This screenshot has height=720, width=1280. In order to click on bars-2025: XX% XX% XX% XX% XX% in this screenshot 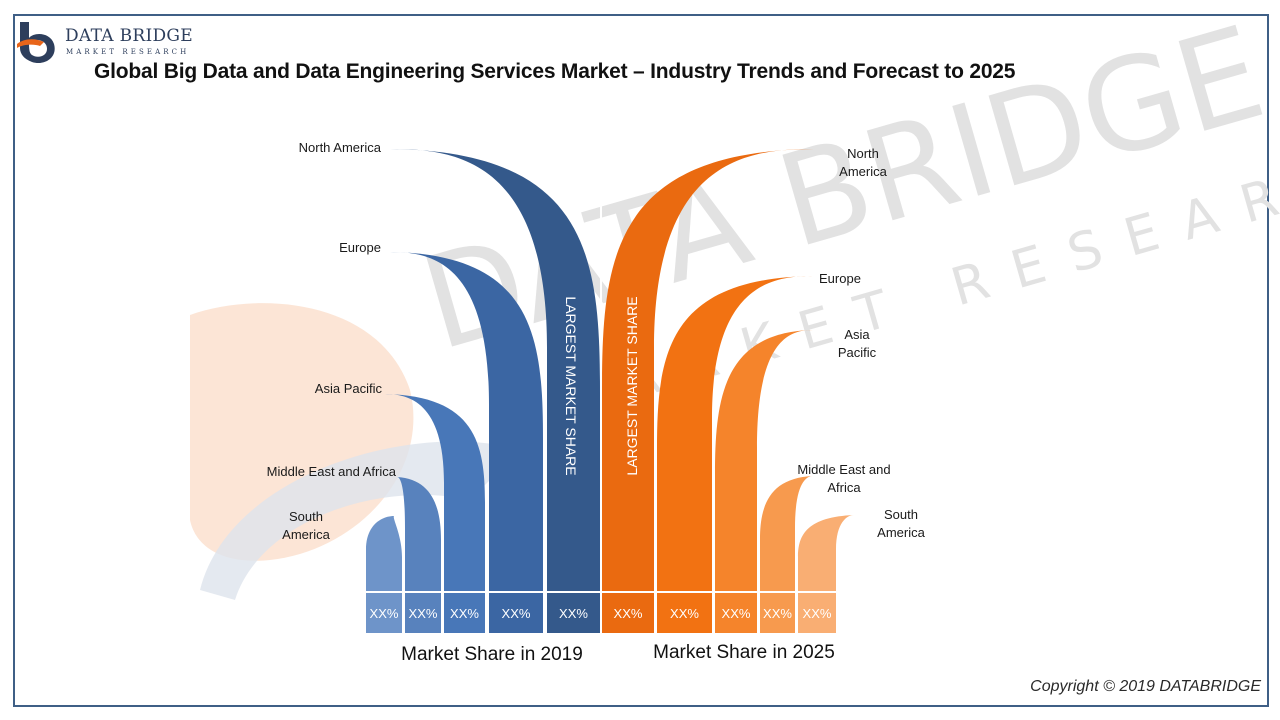, I will do `click(727, 391)`.